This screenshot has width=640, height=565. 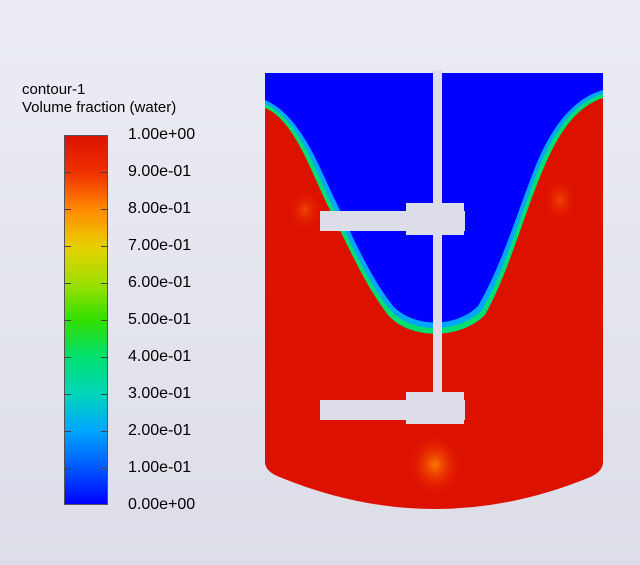 What do you see at coordinates (162, 134) in the screenshot?
I see `colorbar-label: 1.00e+00` at bounding box center [162, 134].